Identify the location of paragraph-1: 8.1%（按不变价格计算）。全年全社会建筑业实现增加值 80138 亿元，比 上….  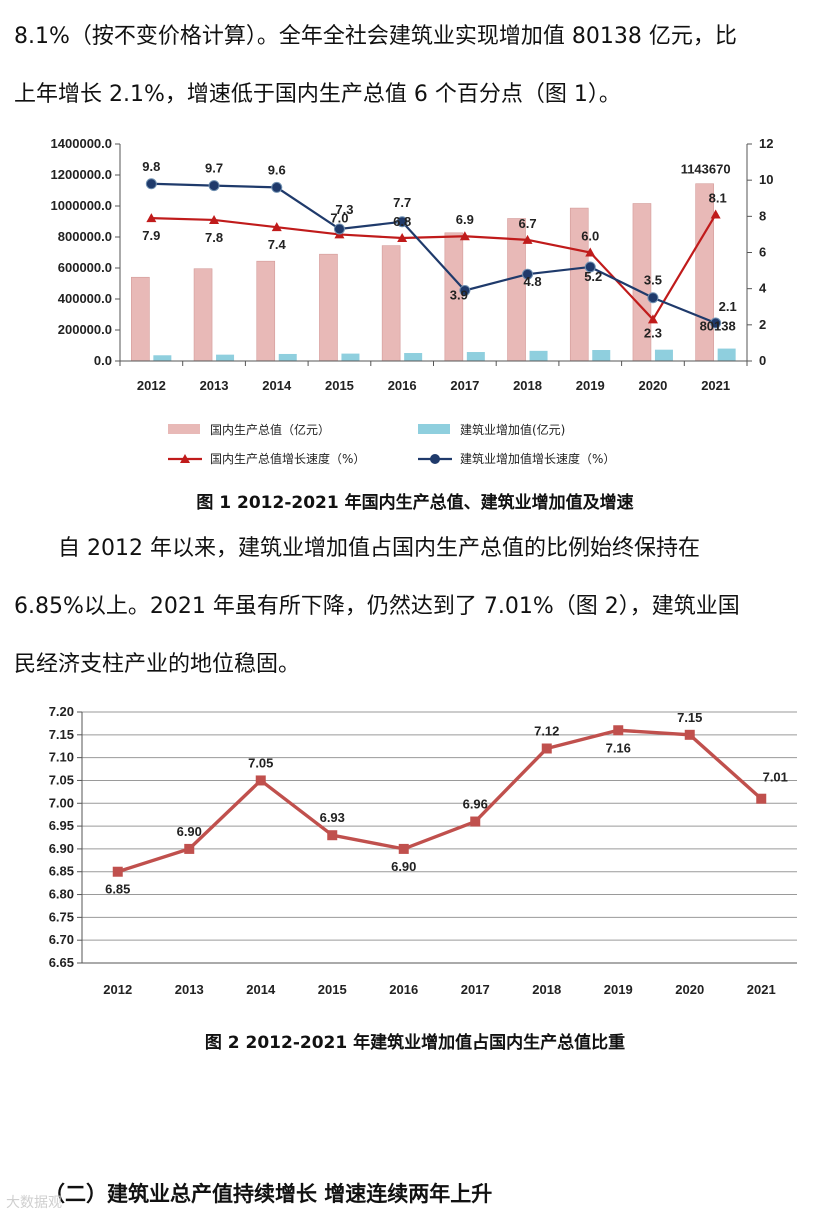
(416, 66).